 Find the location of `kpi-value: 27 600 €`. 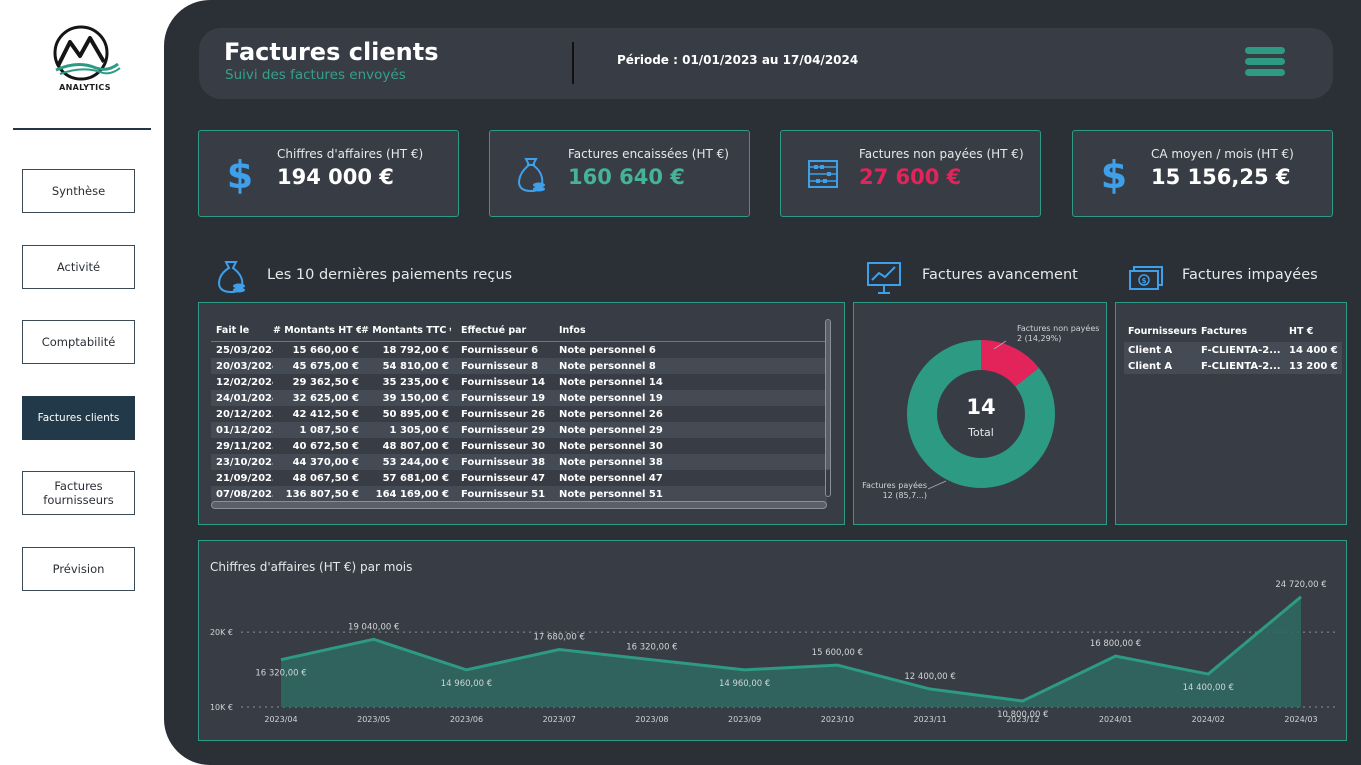

kpi-value: 27 600 € is located at coordinates (910, 177).